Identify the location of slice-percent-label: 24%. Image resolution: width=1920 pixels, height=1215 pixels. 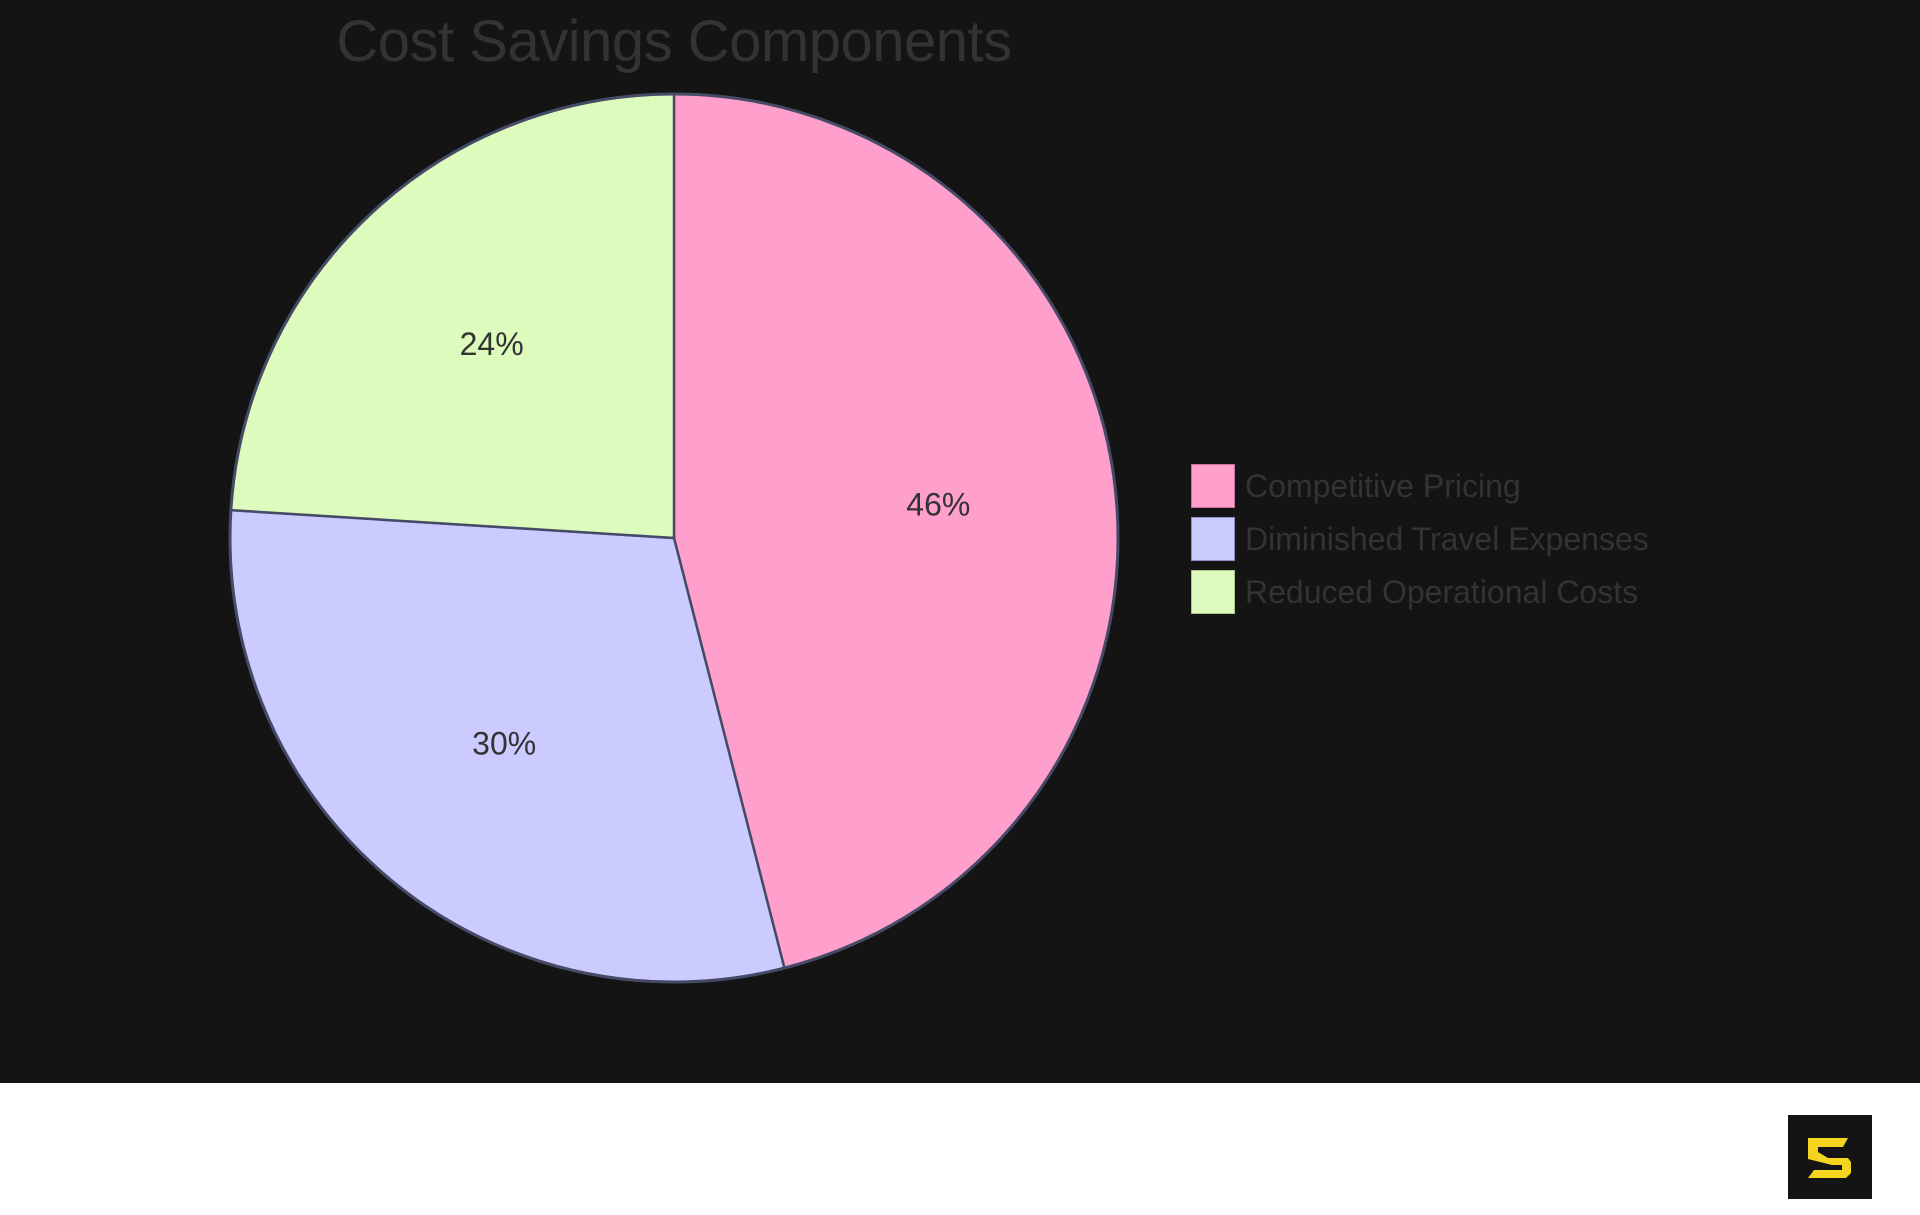
(492, 344).